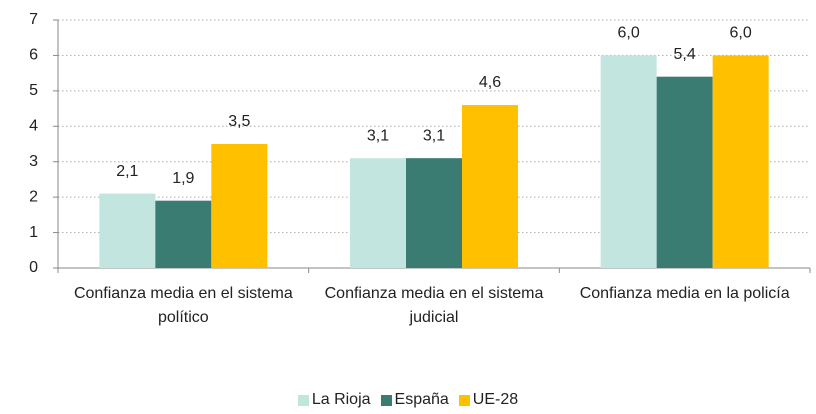  What do you see at coordinates (183, 305) in the screenshot?
I see `x-tick-label: Confianza media en el sistema político` at bounding box center [183, 305].